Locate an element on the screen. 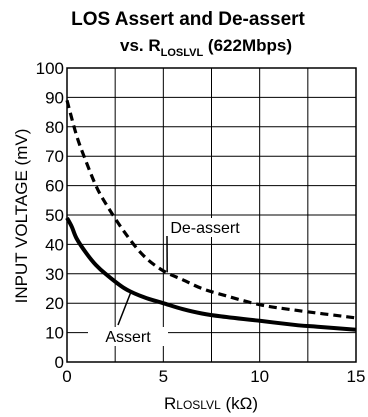  y-tick-label-1: 10 is located at coordinates (54, 333).